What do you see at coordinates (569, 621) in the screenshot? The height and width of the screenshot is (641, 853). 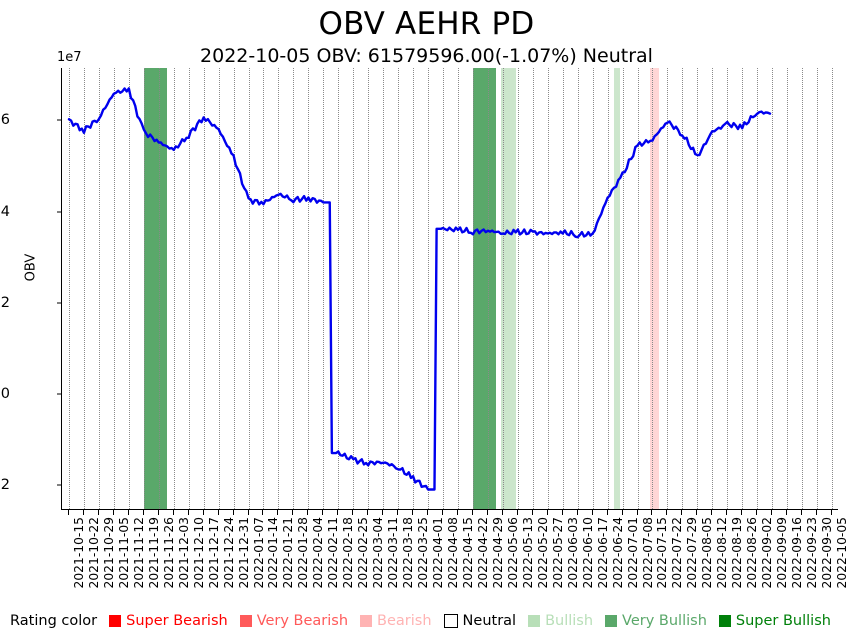 I see `legend-label: Bullish` at bounding box center [569, 621].